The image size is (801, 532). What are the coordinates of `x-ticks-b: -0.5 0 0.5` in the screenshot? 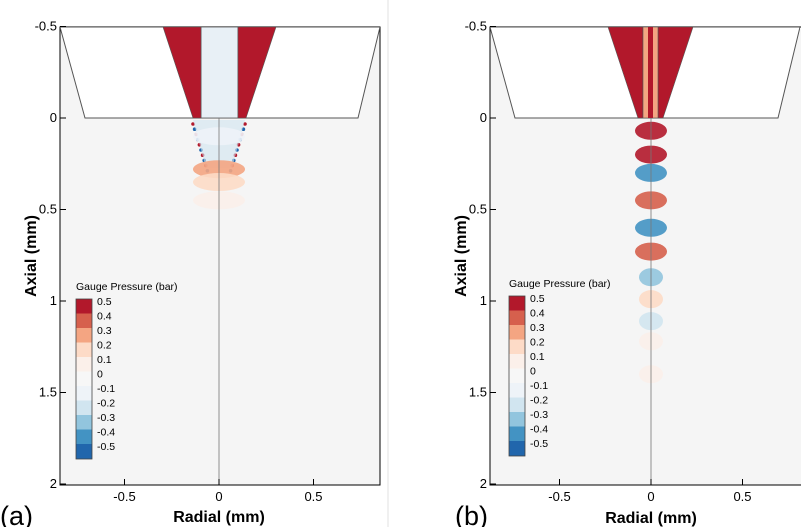 It's located at (650, 491).